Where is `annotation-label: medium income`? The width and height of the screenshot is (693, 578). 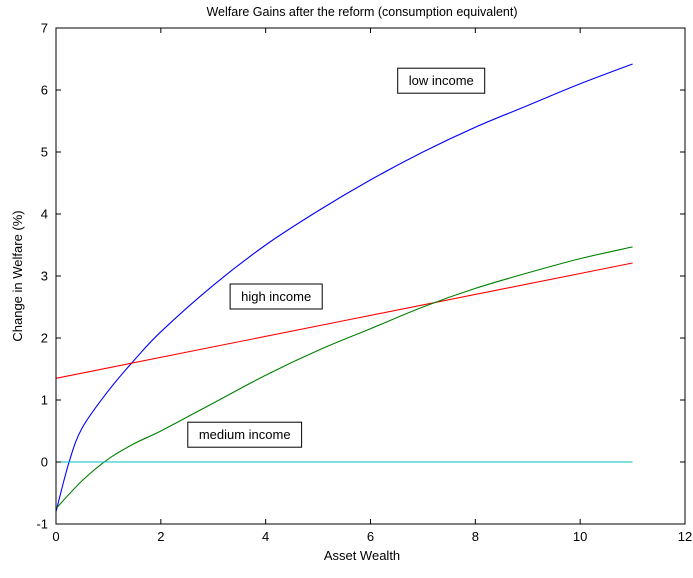 annotation-label: medium income is located at coordinates (245, 434).